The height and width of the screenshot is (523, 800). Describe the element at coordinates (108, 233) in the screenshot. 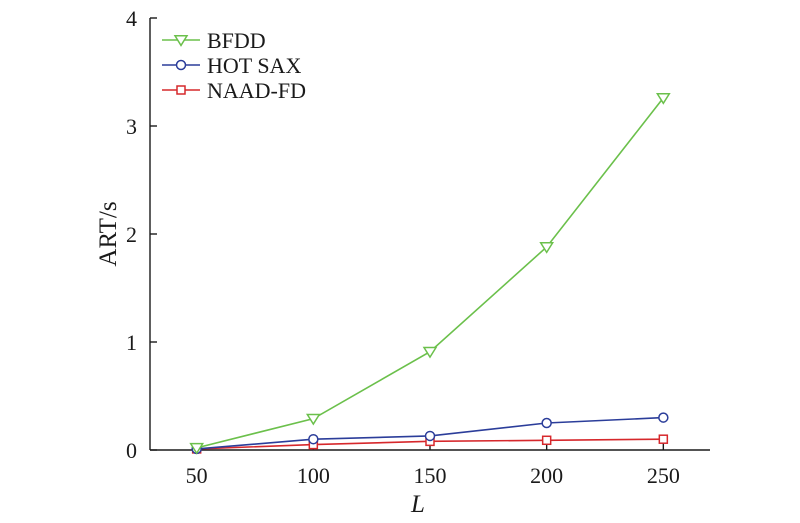

I see `y-axis-label: ART/s` at that location.